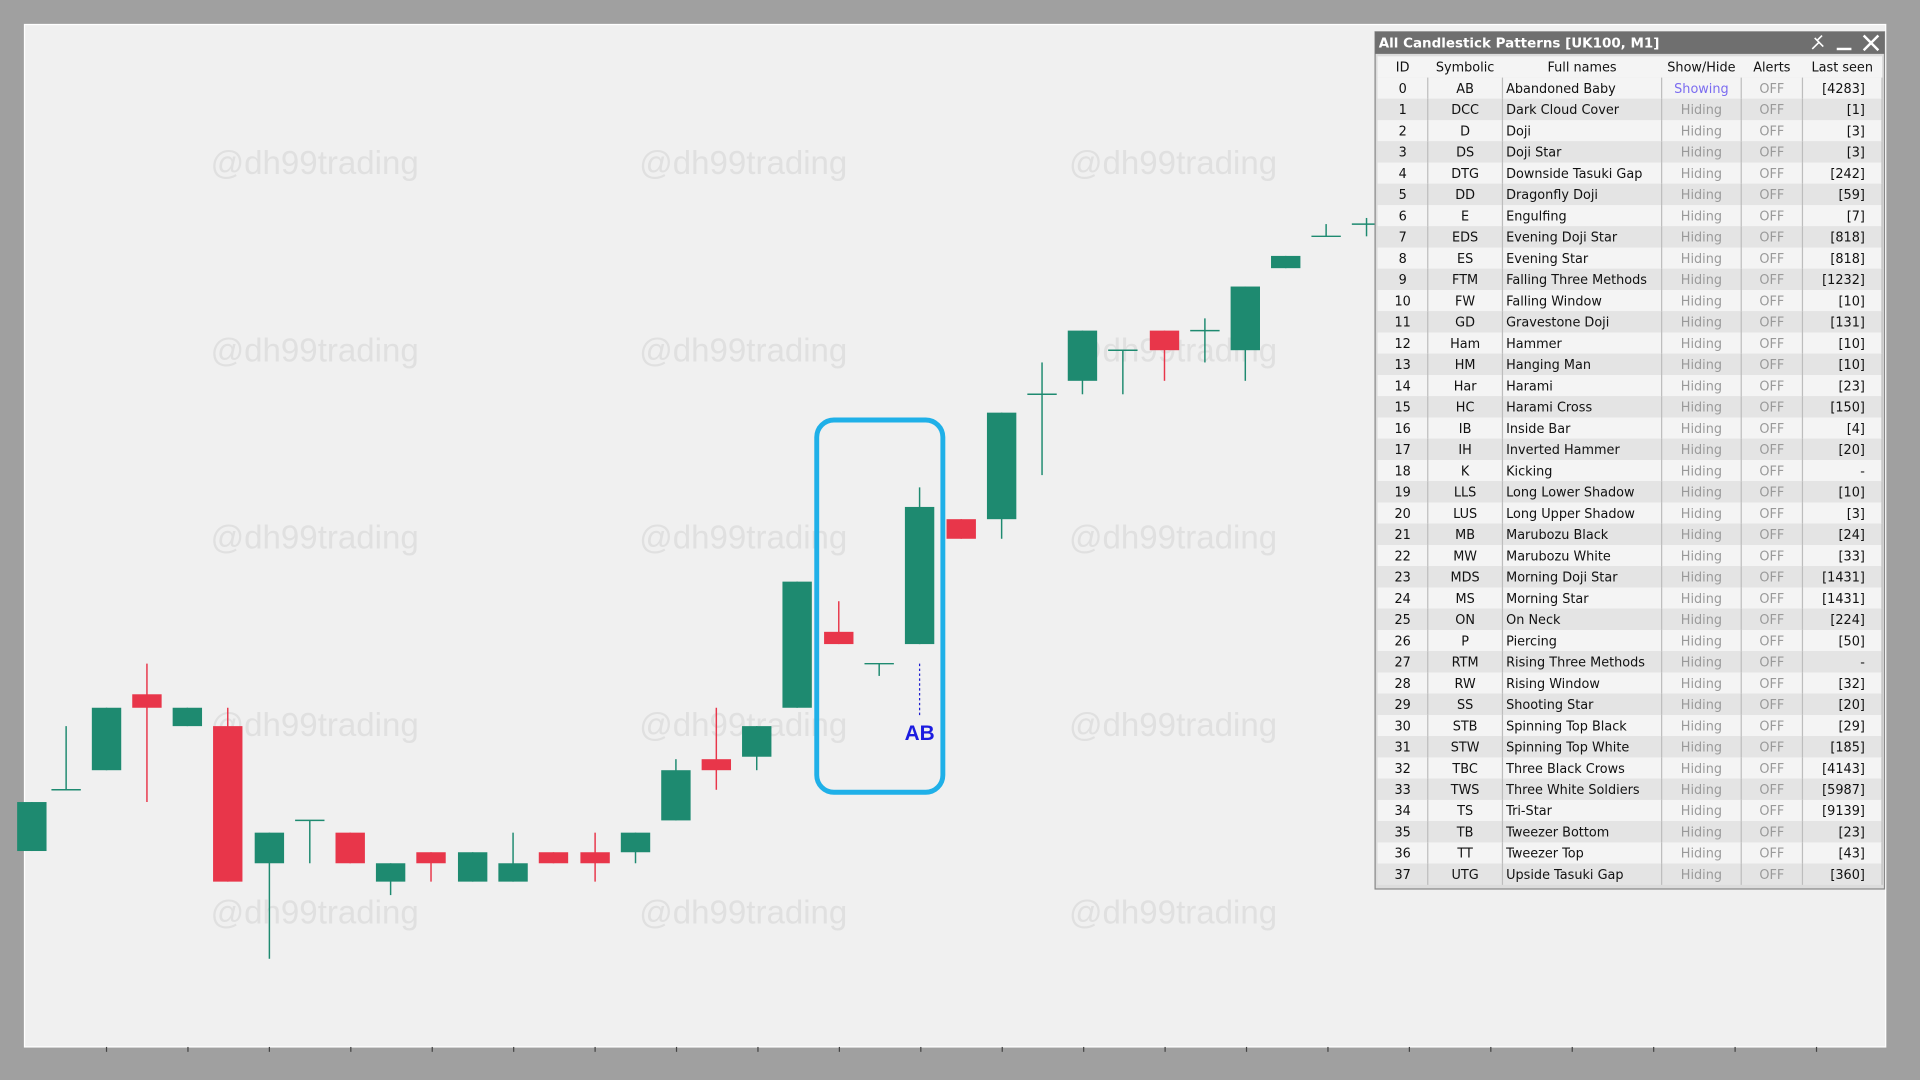 The height and width of the screenshot is (1080, 1920). What do you see at coordinates (1701, 89) in the screenshot?
I see `table-cell: Showing` at bounding box center [1701, 89].